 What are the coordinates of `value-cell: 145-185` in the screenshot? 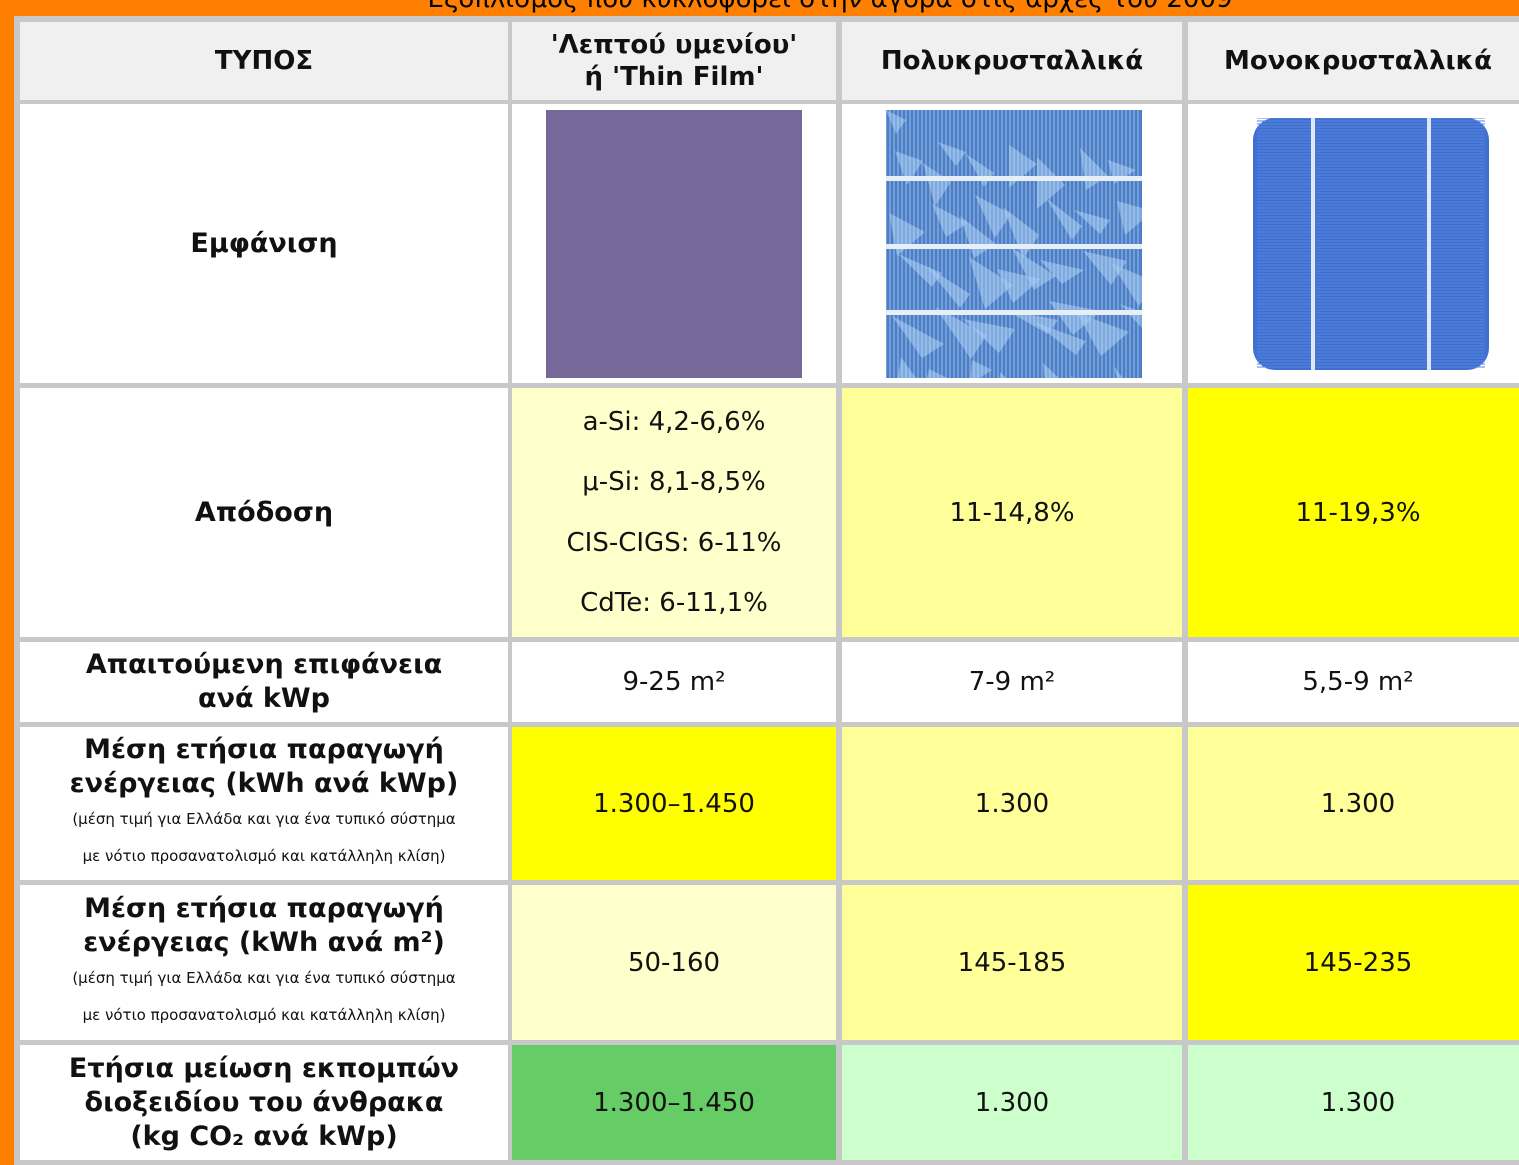 It's located at (1012, 962).